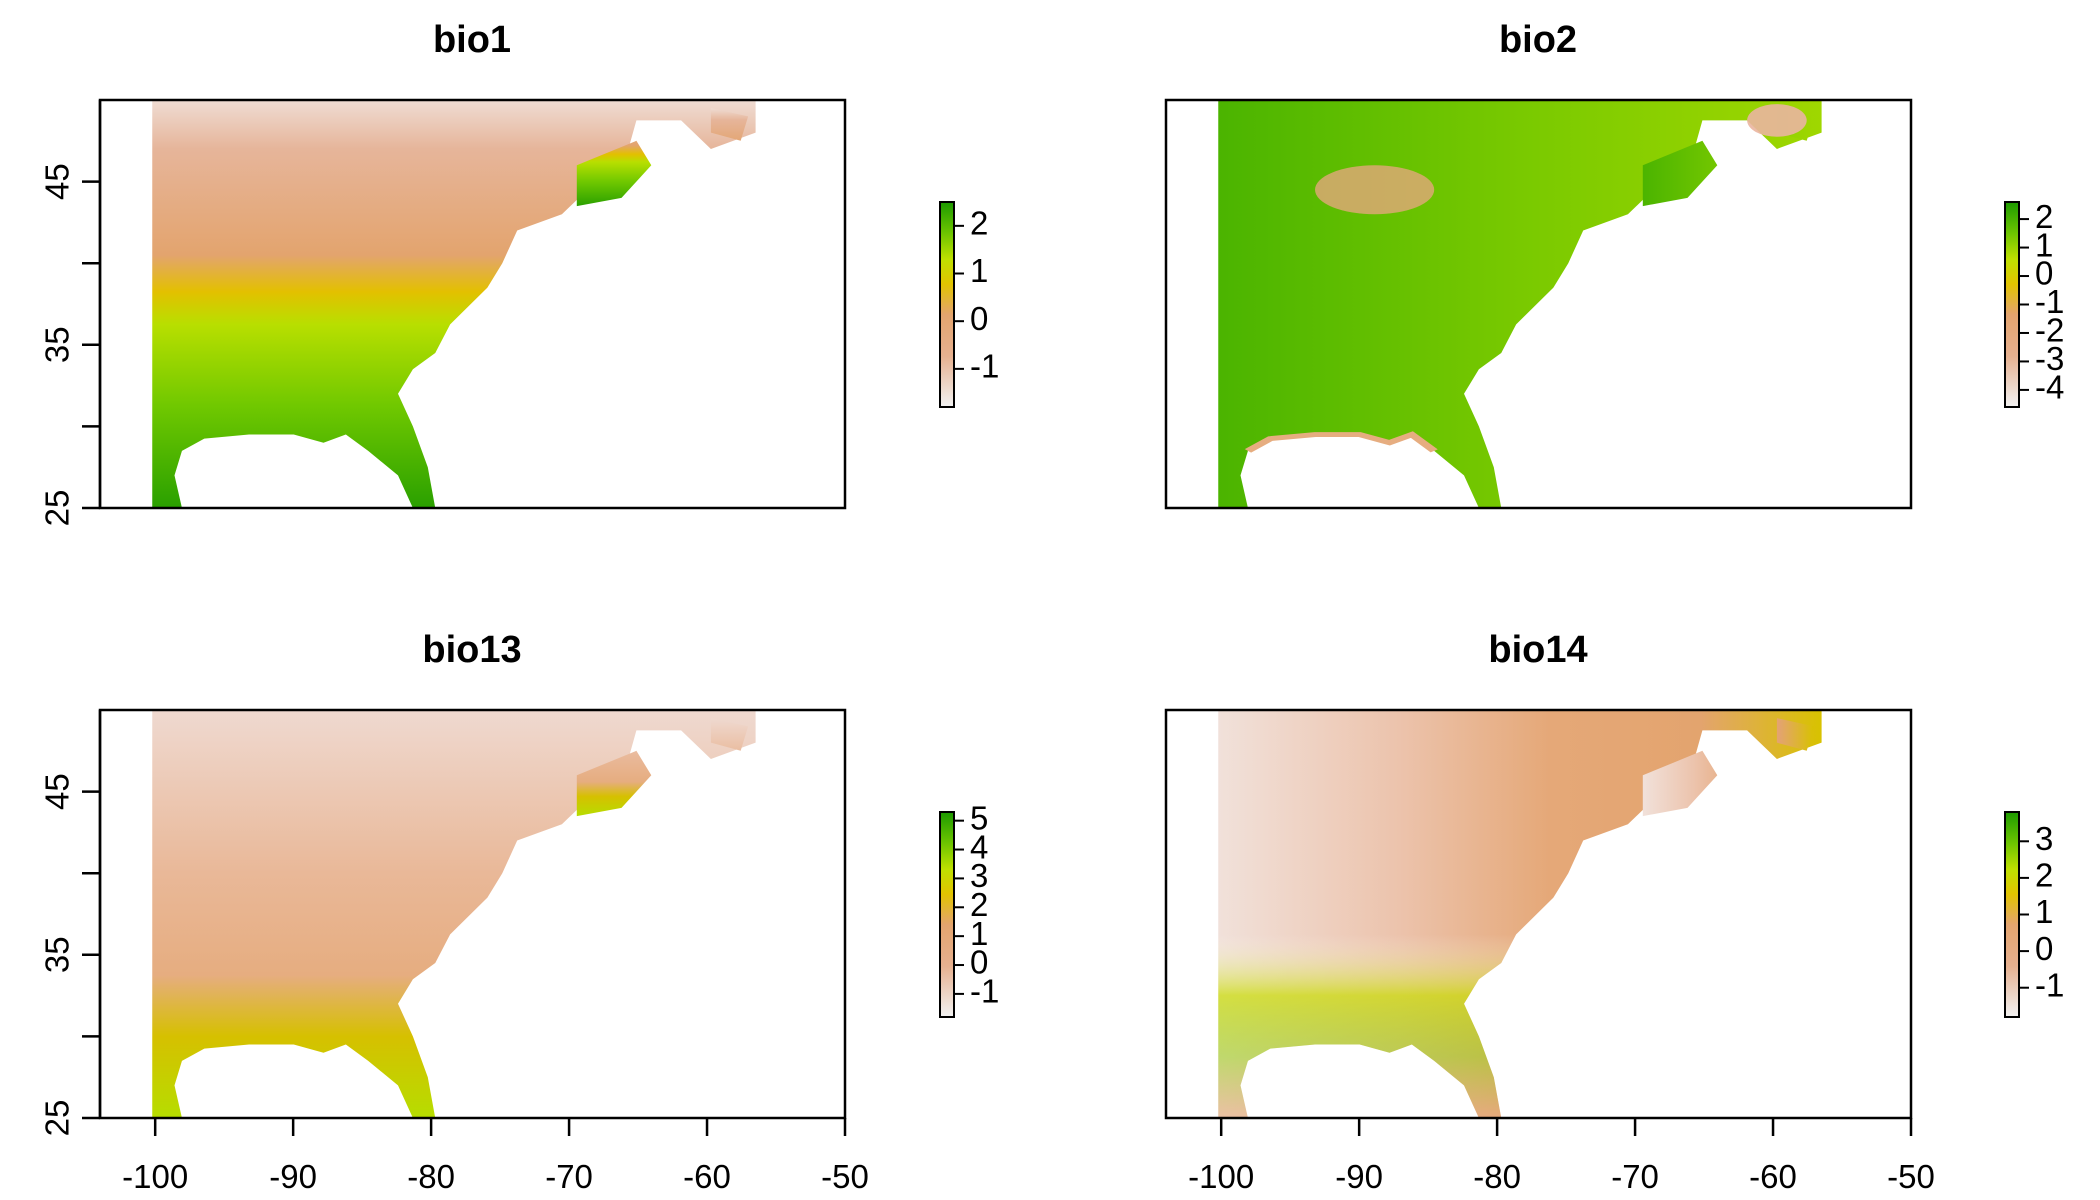 This screenshot has height=1200, width=2100. I want to click on colorbar-tick-label: 4, so click(979, 846).